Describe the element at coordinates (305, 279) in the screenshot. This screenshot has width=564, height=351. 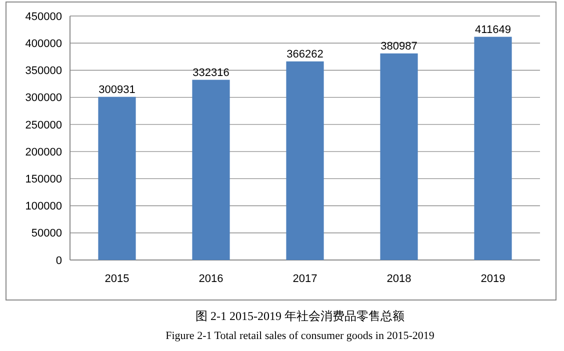
I see `x-tick-label: 2017` at that location.